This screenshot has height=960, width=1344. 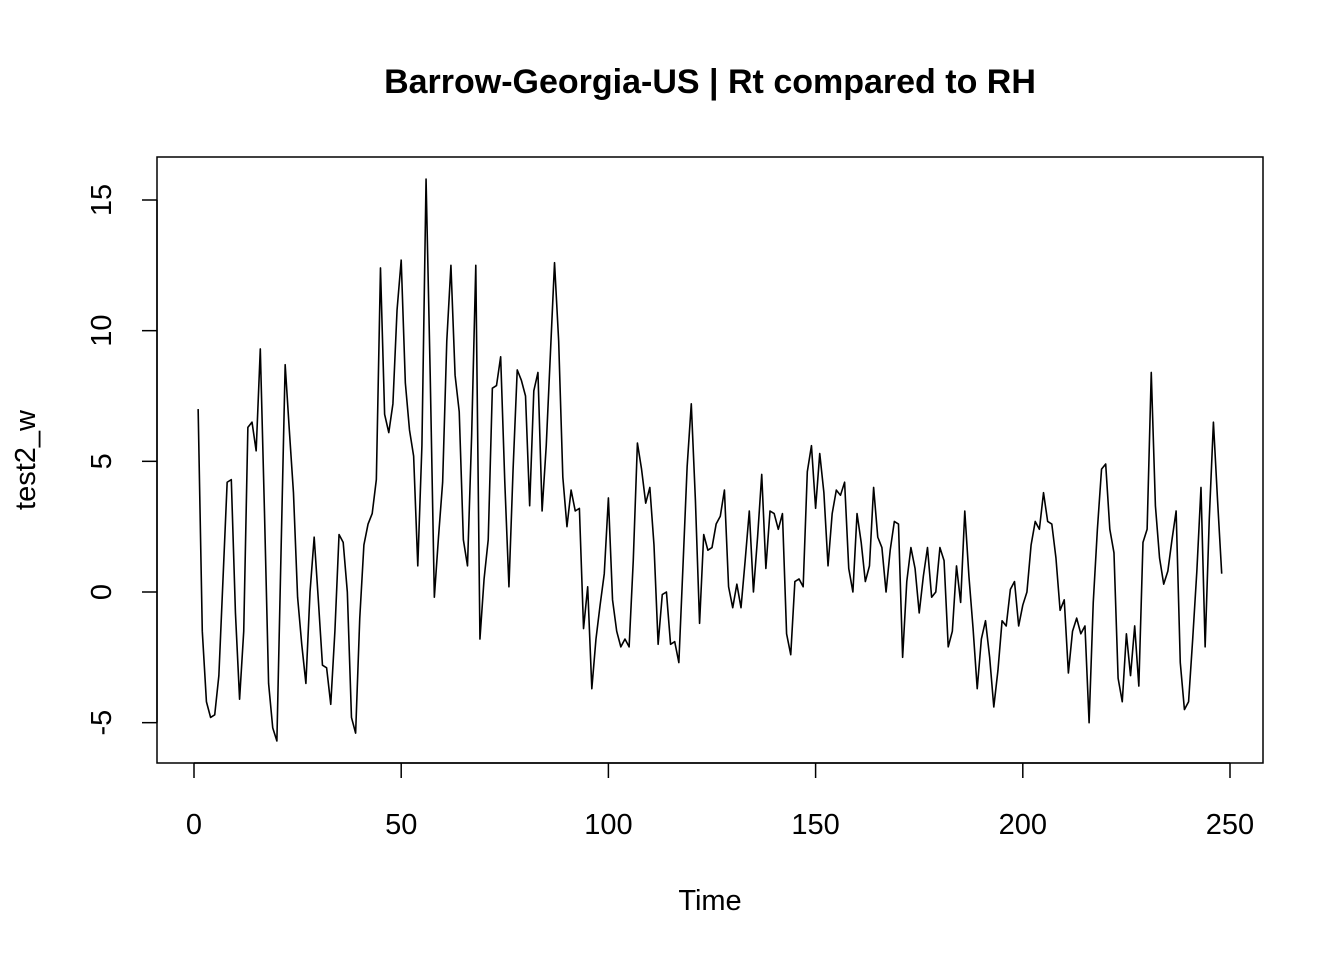 I want to click on x-tick-label: 50, so click(x=401, y=825).